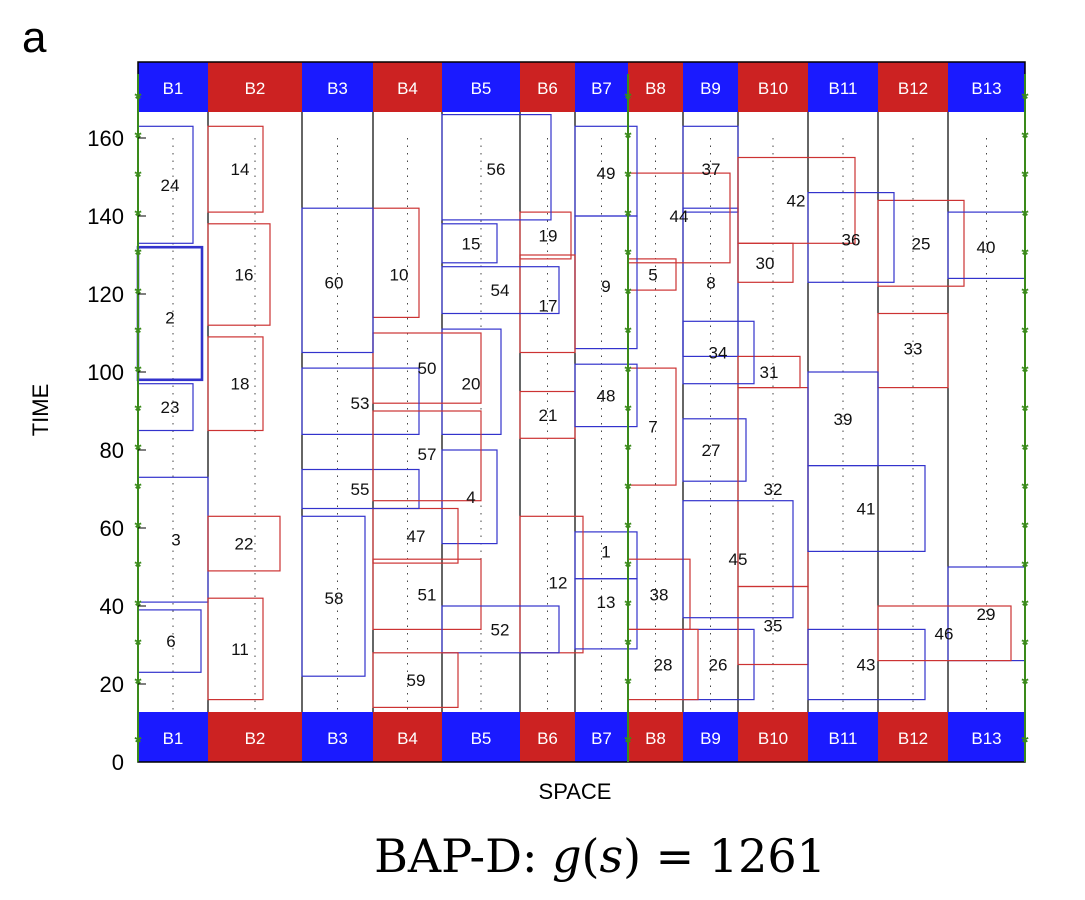  I want to click on vessel-label-6: 6, so click(170, 641).